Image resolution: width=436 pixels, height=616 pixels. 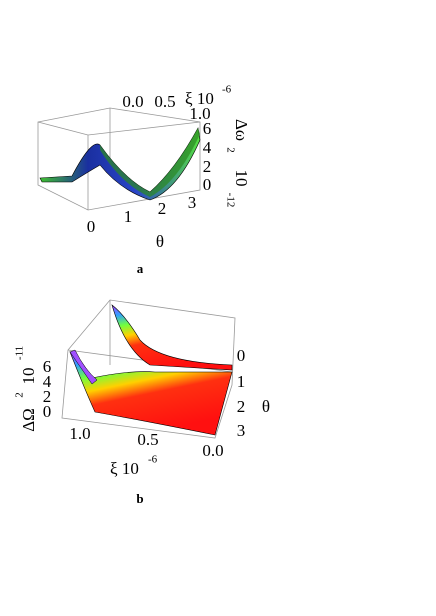 What do you see at coordinates (20, 353) in the screenshot?
I see `axis-exponent: -11` at bounding box center [20, 353].